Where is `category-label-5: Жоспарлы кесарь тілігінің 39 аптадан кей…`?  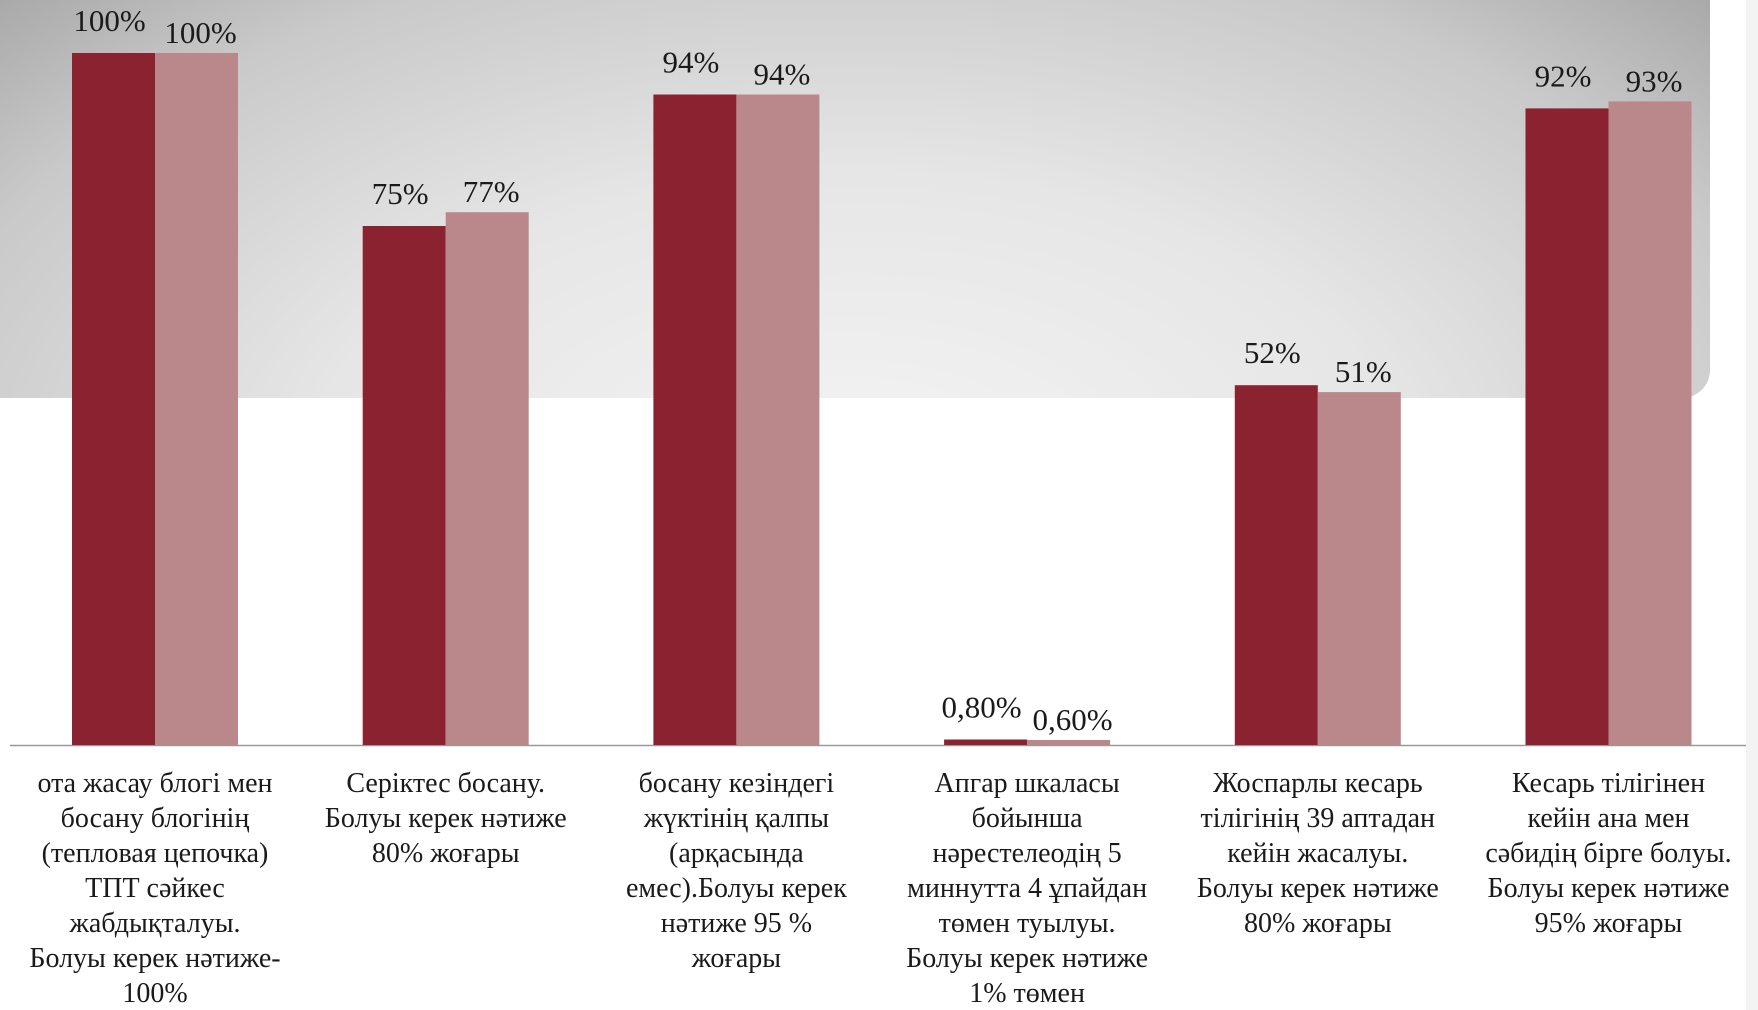
category-label-5: Жоспарлы кесарь тілігінің 39 аптадан кей… is located at coordinates (1317, 853).